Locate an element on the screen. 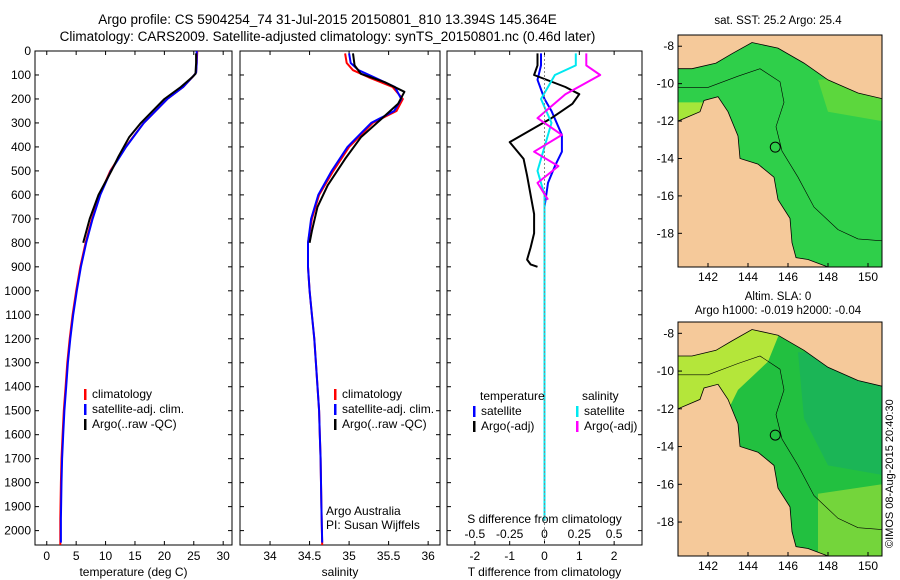  y-tick-label: 1700 is located at coordinates (17, 459).